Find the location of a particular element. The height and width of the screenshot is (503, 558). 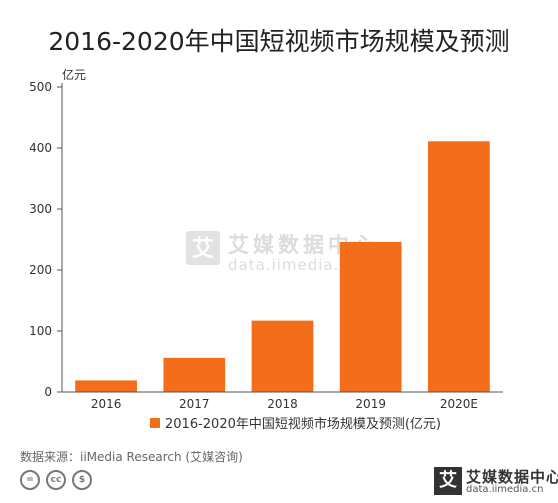

y-tick-label: 200 is located at coordinates (40, 270).